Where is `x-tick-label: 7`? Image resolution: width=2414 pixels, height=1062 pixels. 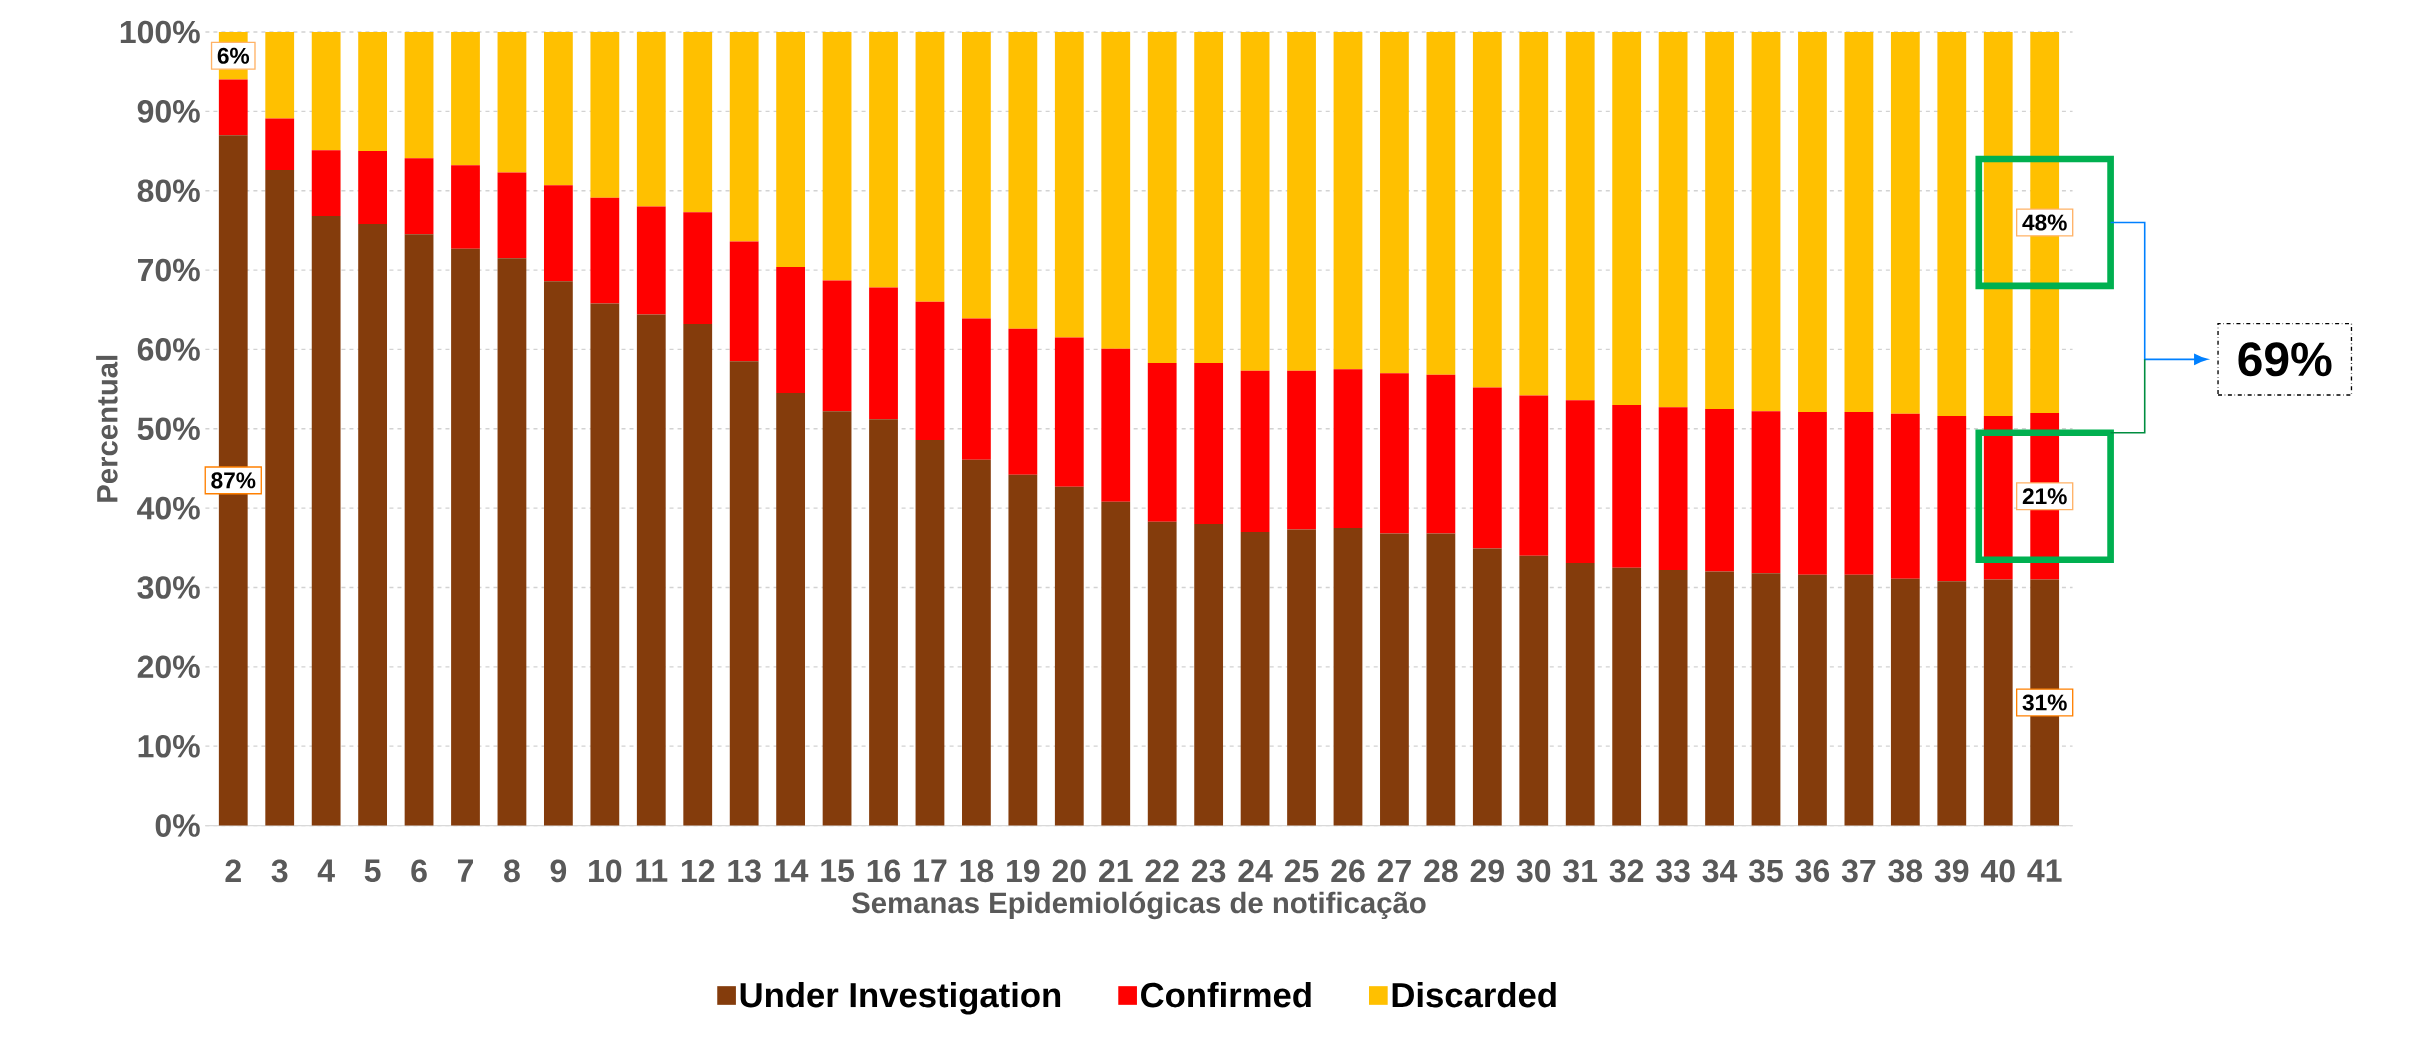
x-tick-label: 7 is located at coordinates (465, 870).